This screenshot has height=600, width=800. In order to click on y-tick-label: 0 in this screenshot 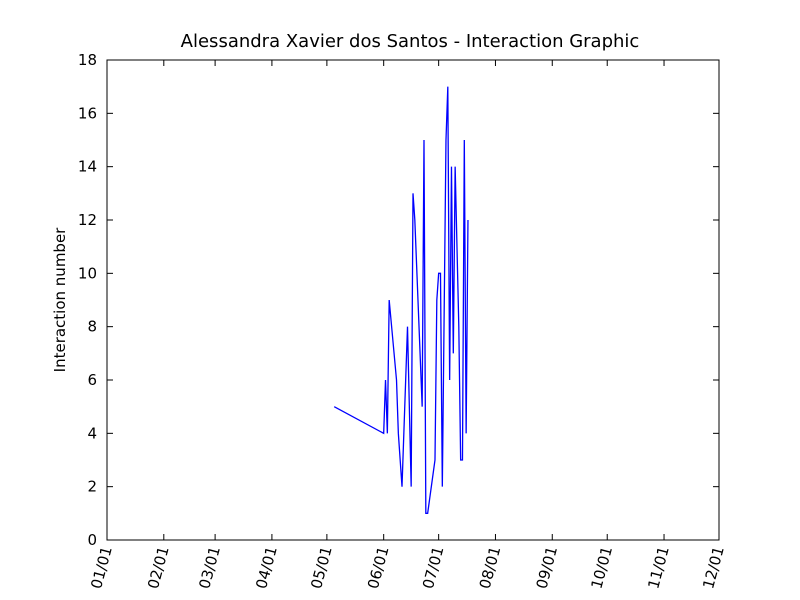, I will do `click(92, 540)`.